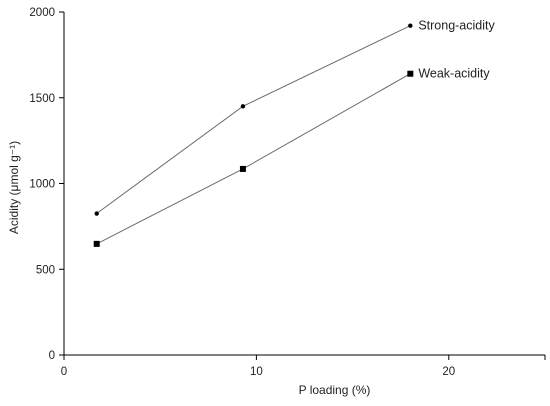  I want to click on y-tick-label: 1000, so click(42, 185).